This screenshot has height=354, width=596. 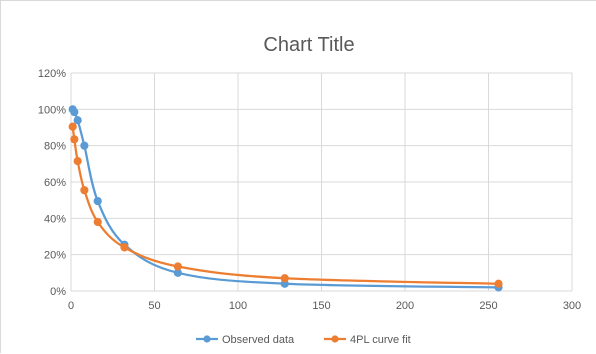 What do you see at coordinates (303, 340) in the screenshot?
I see `legend: Observed data 4PL curve fit` at bounding box center [303, 340].